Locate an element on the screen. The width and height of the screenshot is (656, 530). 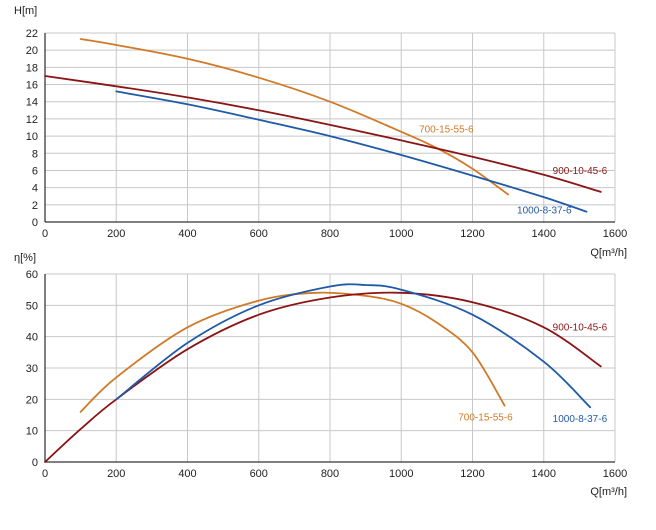
y-tick-label: 14 is located at coordinates (32, 103).